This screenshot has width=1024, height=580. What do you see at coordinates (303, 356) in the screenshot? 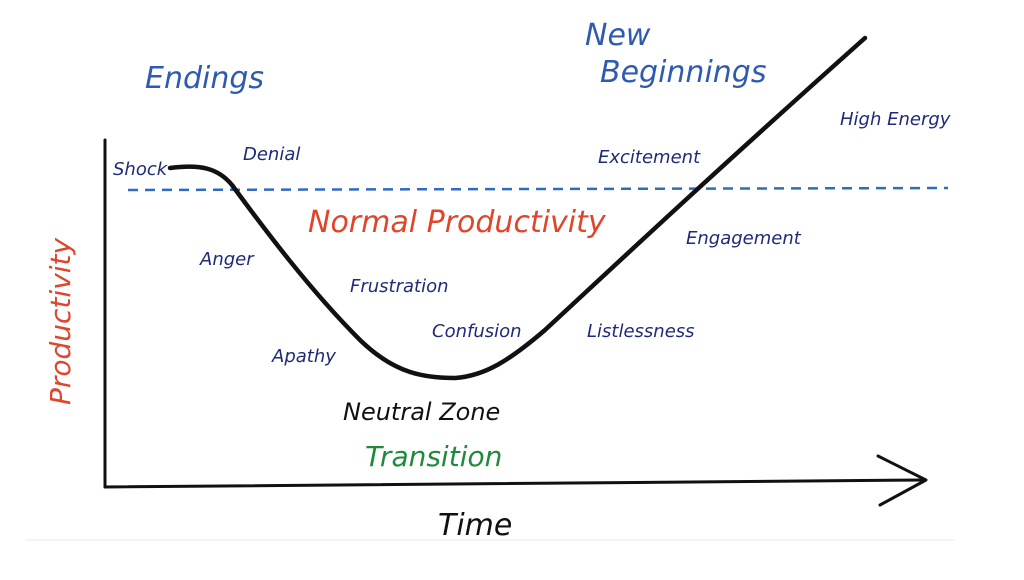
I see `emotion-apathy: Apathy` at bounding box center [303, 356].